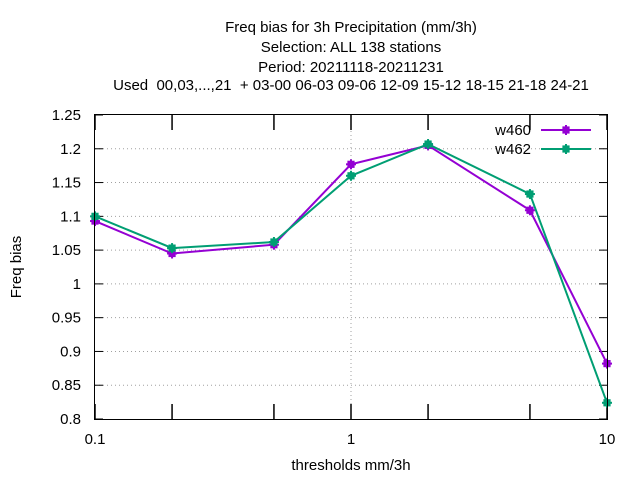 The image size is (640, 480). Describe the element at coordinates (66, 250) in the screenshot. I see `y-tick-label: 1.05` at that location.